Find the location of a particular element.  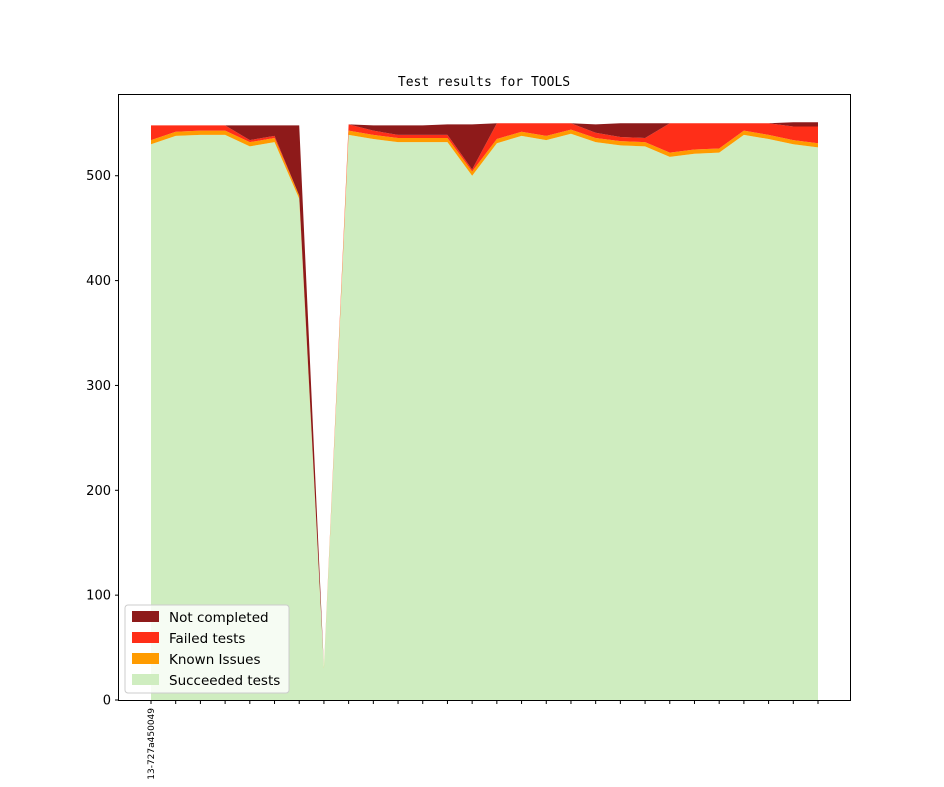

legend-swatch-known-issues is located at coordinates (145, 658).